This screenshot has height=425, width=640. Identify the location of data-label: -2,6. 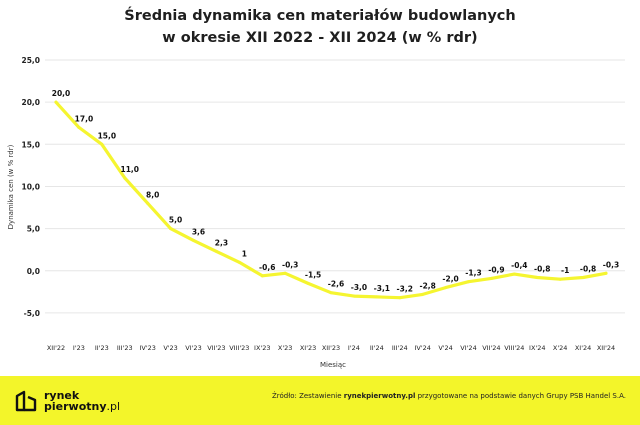
(336, 284).